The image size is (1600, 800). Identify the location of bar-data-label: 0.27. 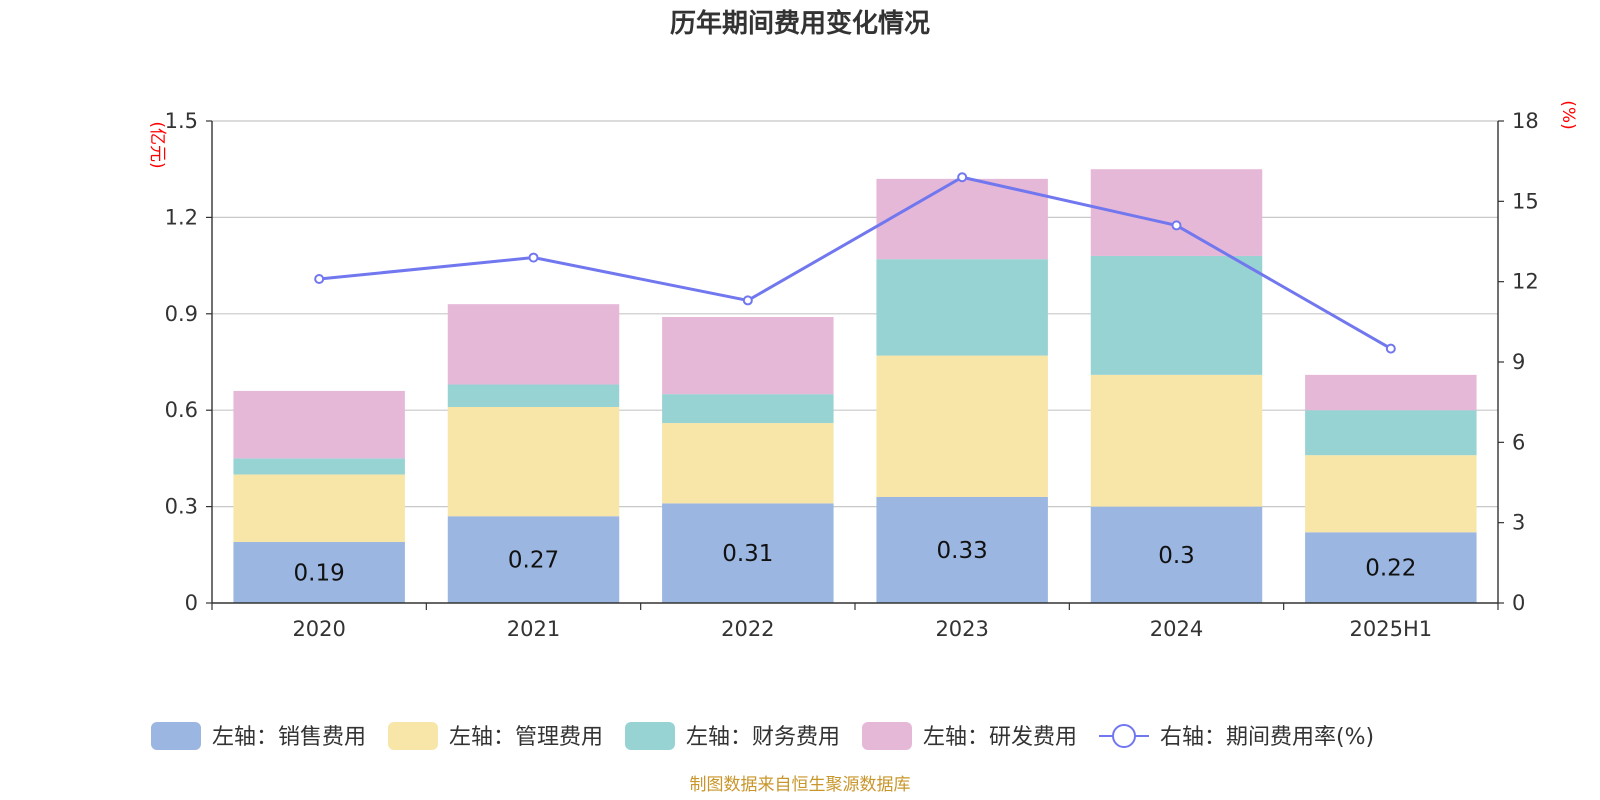
(533, 561).